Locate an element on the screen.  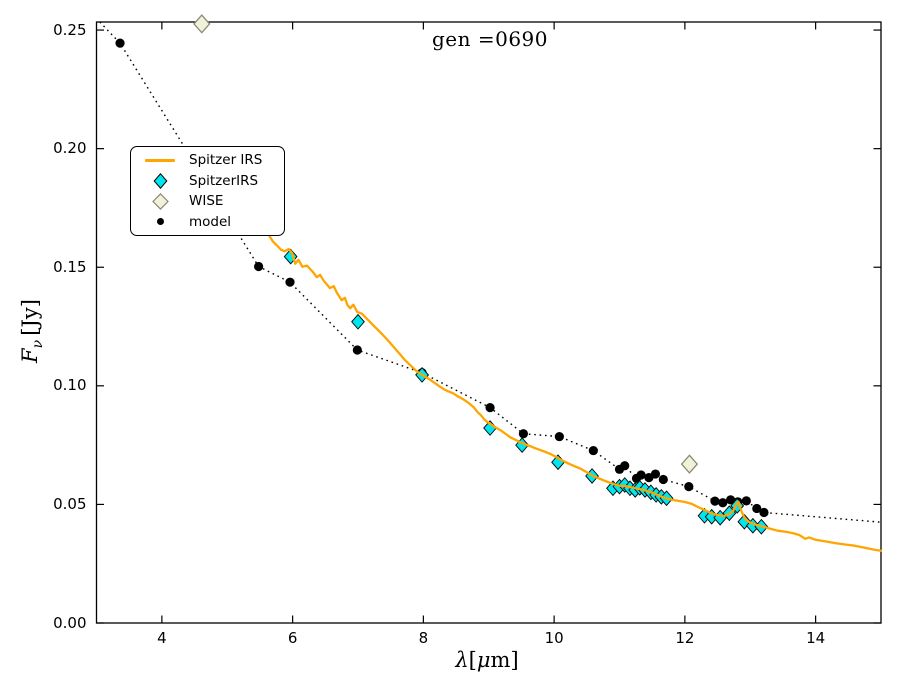
legend: Spitzer IRS SpitzerIRS WISE model is located at coordinates (207, 191).